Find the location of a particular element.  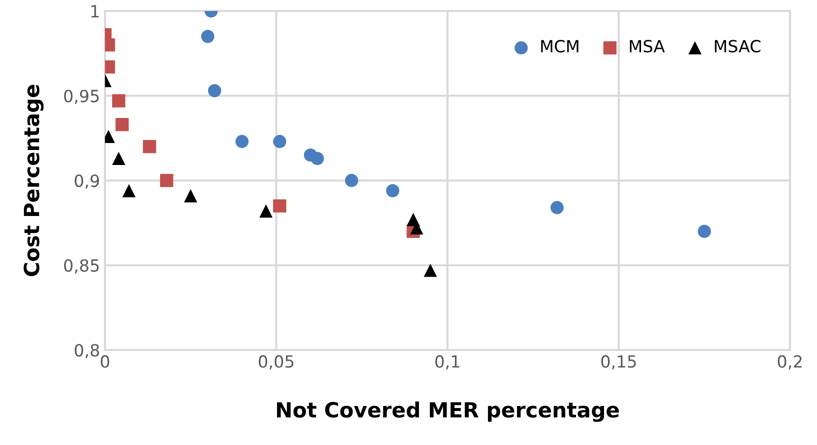

legend-label: MSA is located at coordinates (647, 46).